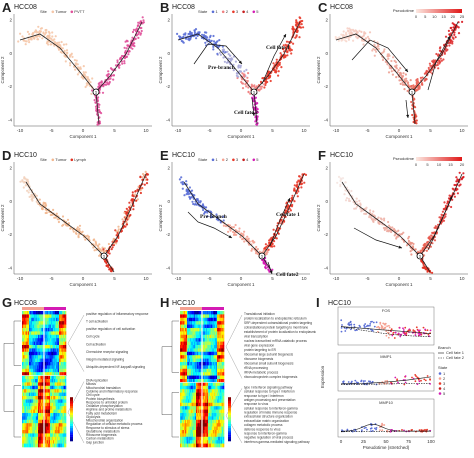 The width and height of the screenshot is (474, 458). Describe the element at coordinates (7, 155) in the screenshot. I see `panel-letter: D` at that location.